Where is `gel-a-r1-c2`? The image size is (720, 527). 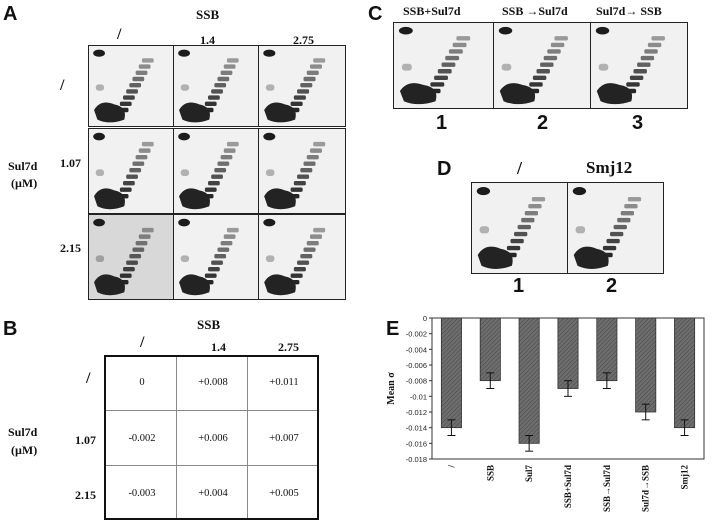
gel-a-r1-c2 is located at coordinates (302, 171).